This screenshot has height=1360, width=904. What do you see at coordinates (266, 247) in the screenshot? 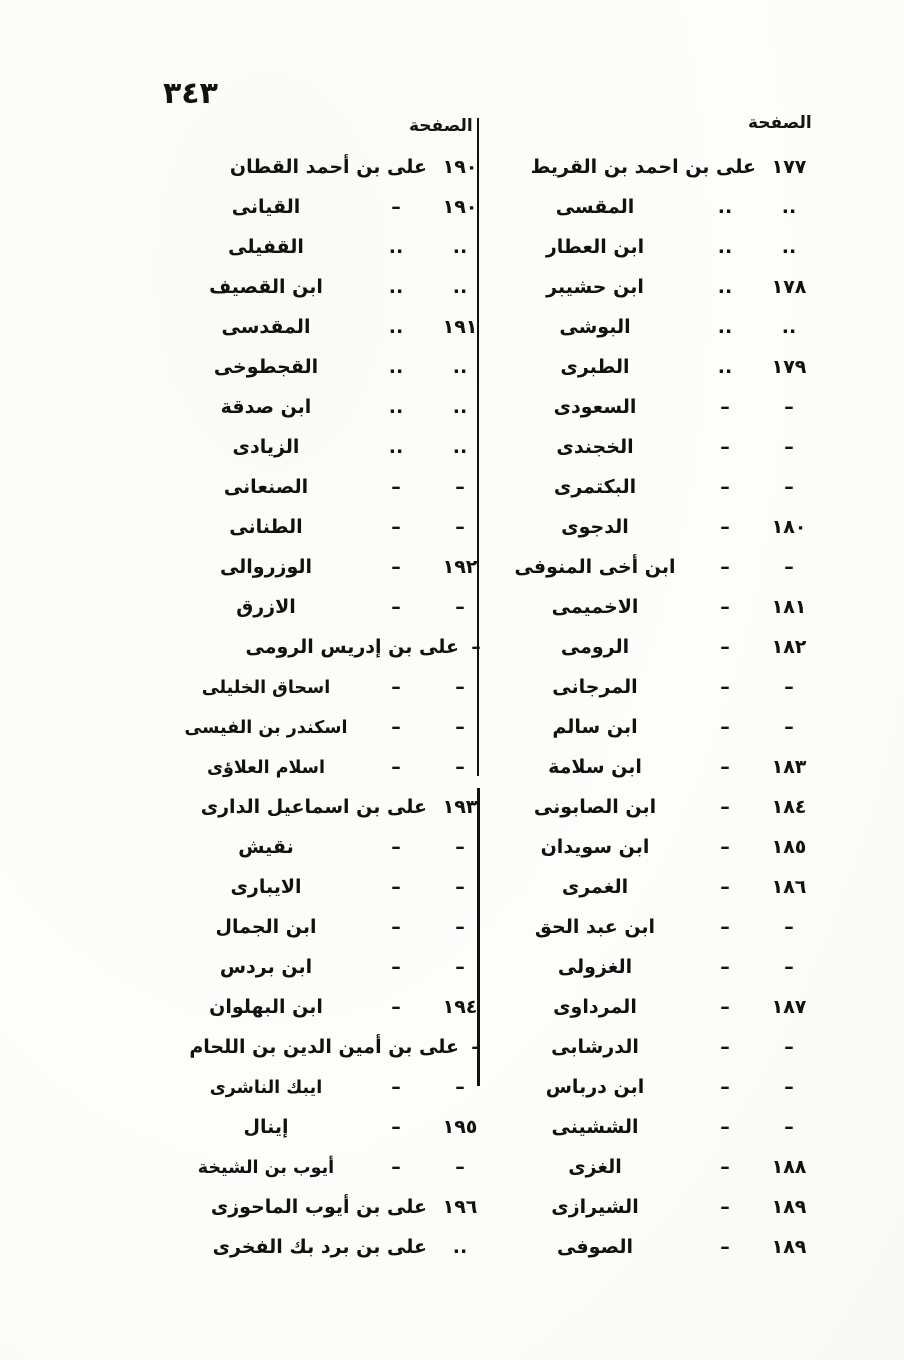
I see `entry-name: القفيلى` at bounding box center [266, 247].